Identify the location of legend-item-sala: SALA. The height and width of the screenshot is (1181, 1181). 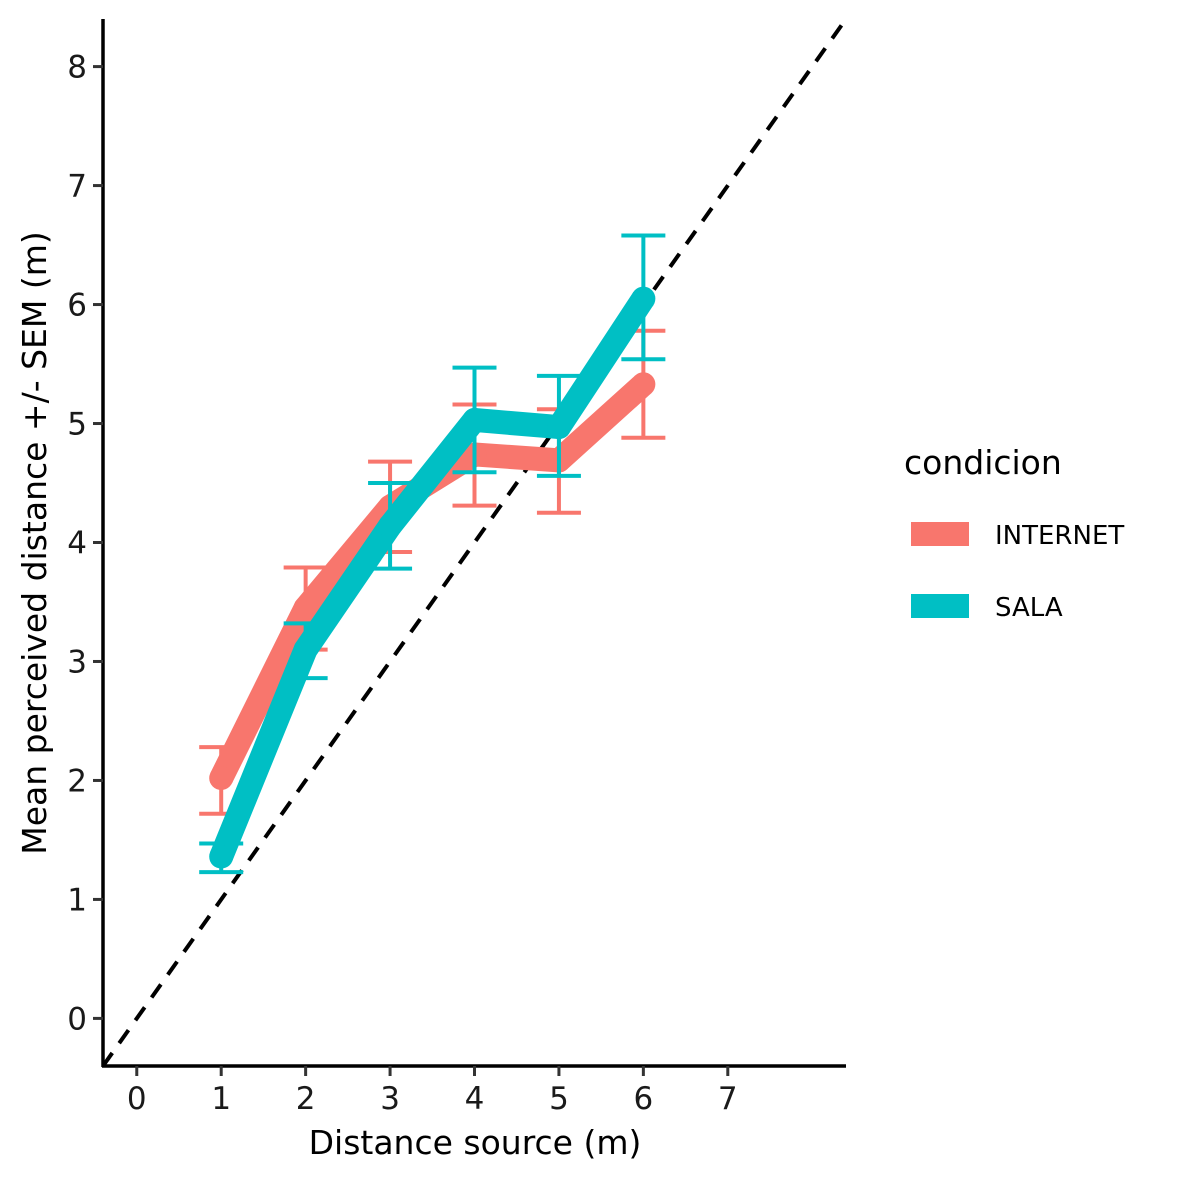
(987, 608).